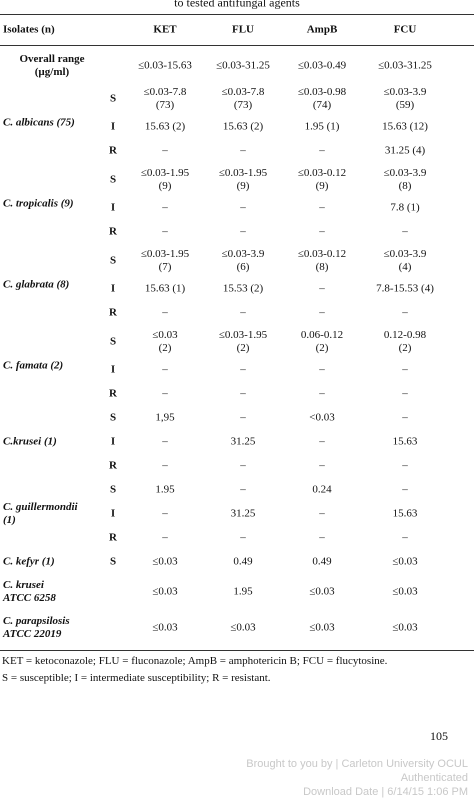 The width and height of the screenshot is (474, 798). I want to click on isolate-label: C. parapsilosis ATCC 22019, so click(36, 627).